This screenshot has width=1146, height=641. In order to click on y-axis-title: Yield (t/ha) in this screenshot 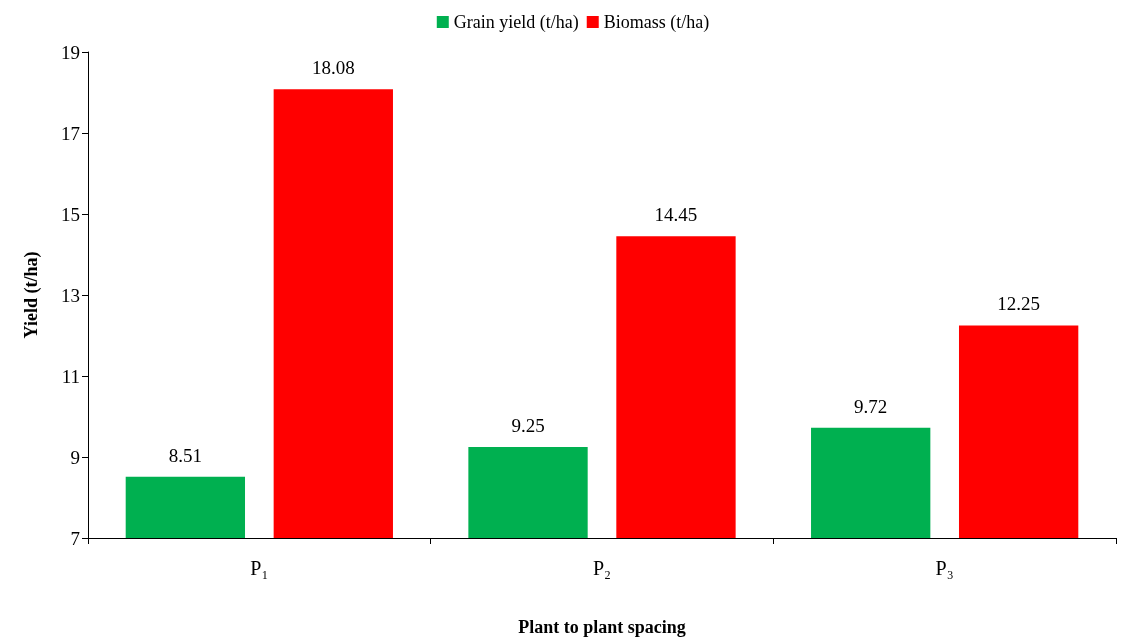, I will do `click(31, 295)`.